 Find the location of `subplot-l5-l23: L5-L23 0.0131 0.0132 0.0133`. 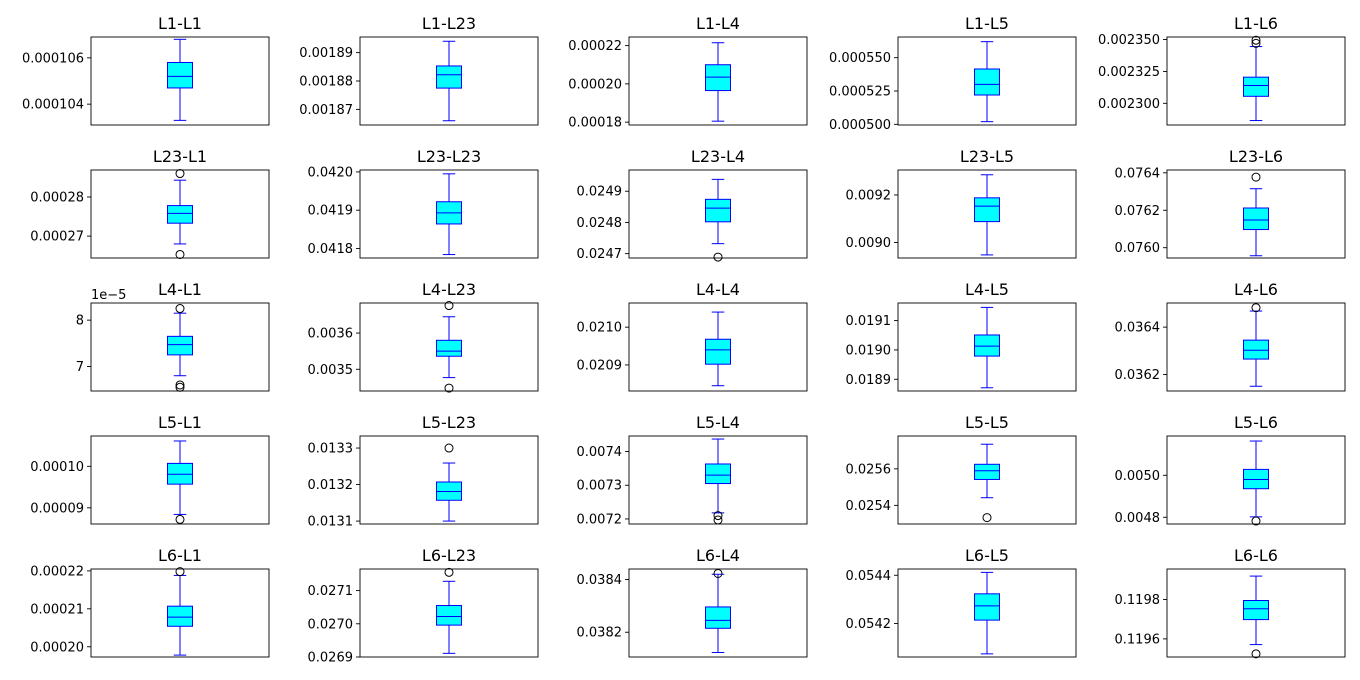

subplot-l5-l23: L5-L23 0.0131 0.0132 0.0133 is located at coordinates (423, 471).